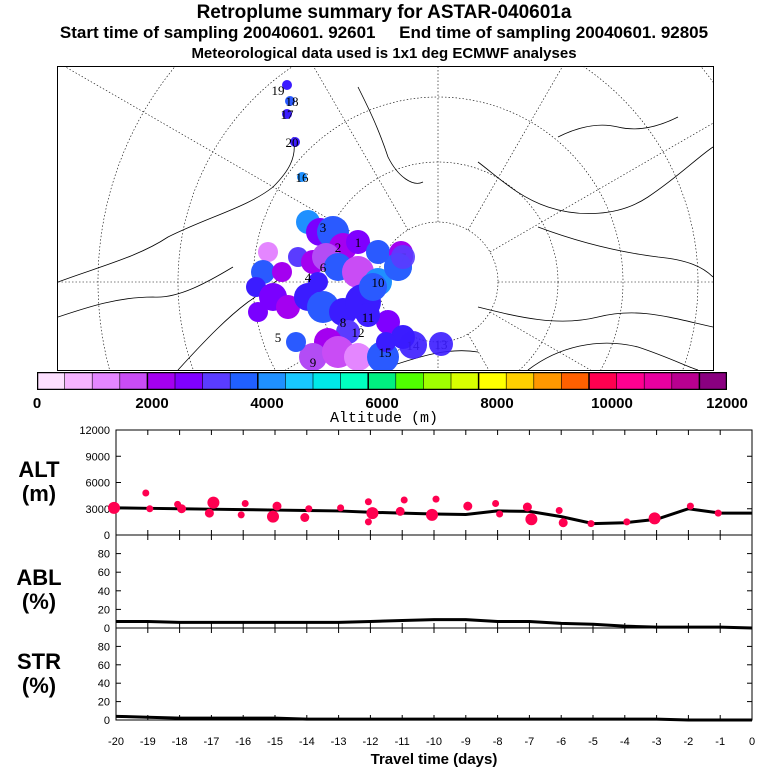 Image resolution: width=768 pixels, height=768 pixels. Describe the element at coordinates (378, 282) in the screenshot. I see `plume-label: 10` at that location.